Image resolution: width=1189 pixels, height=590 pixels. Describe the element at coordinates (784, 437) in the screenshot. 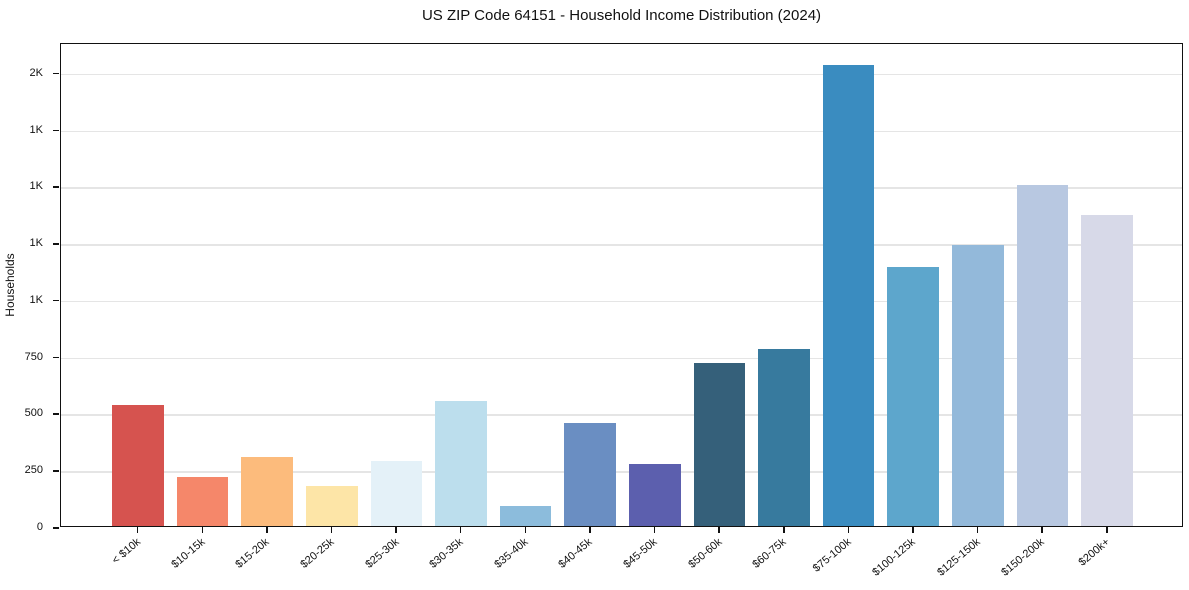

I see `bar-$60-75k` at that location.